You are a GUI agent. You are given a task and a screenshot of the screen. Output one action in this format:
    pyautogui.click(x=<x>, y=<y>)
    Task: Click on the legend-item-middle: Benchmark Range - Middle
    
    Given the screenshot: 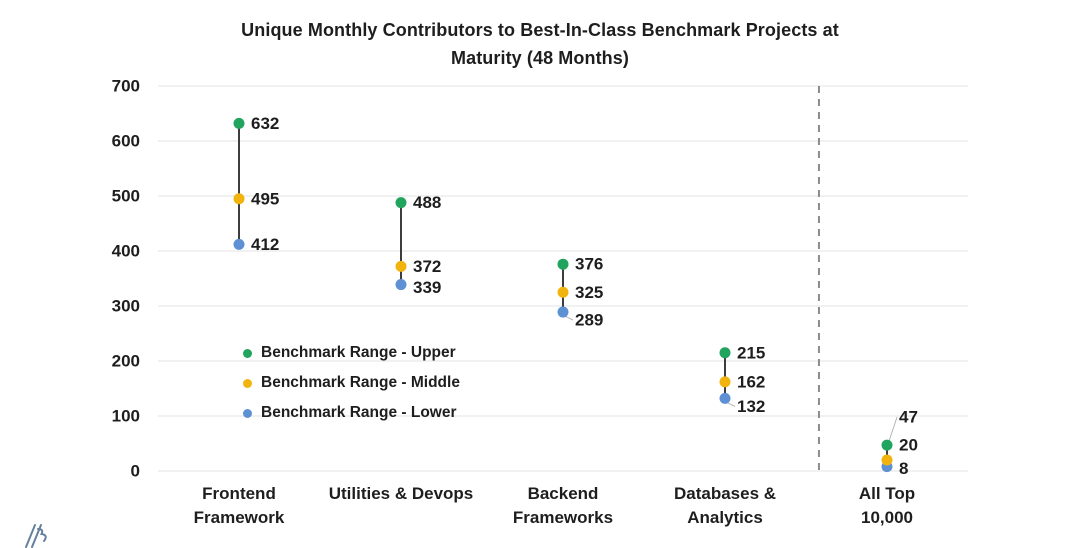 What is the action you would take?
    pyautogui.click(x=351, y=383)
    